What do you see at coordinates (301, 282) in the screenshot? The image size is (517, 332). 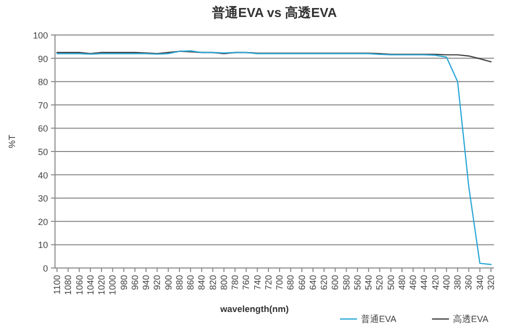 I see `x-tick-label: 660` at bounding box center [301, 282].